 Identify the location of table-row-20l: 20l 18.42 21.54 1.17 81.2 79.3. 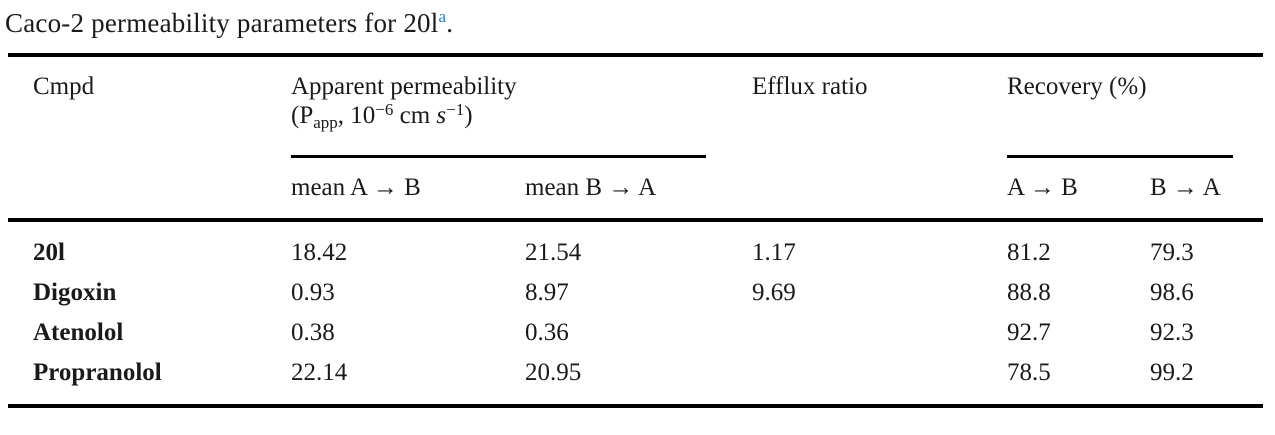
(636, 245).